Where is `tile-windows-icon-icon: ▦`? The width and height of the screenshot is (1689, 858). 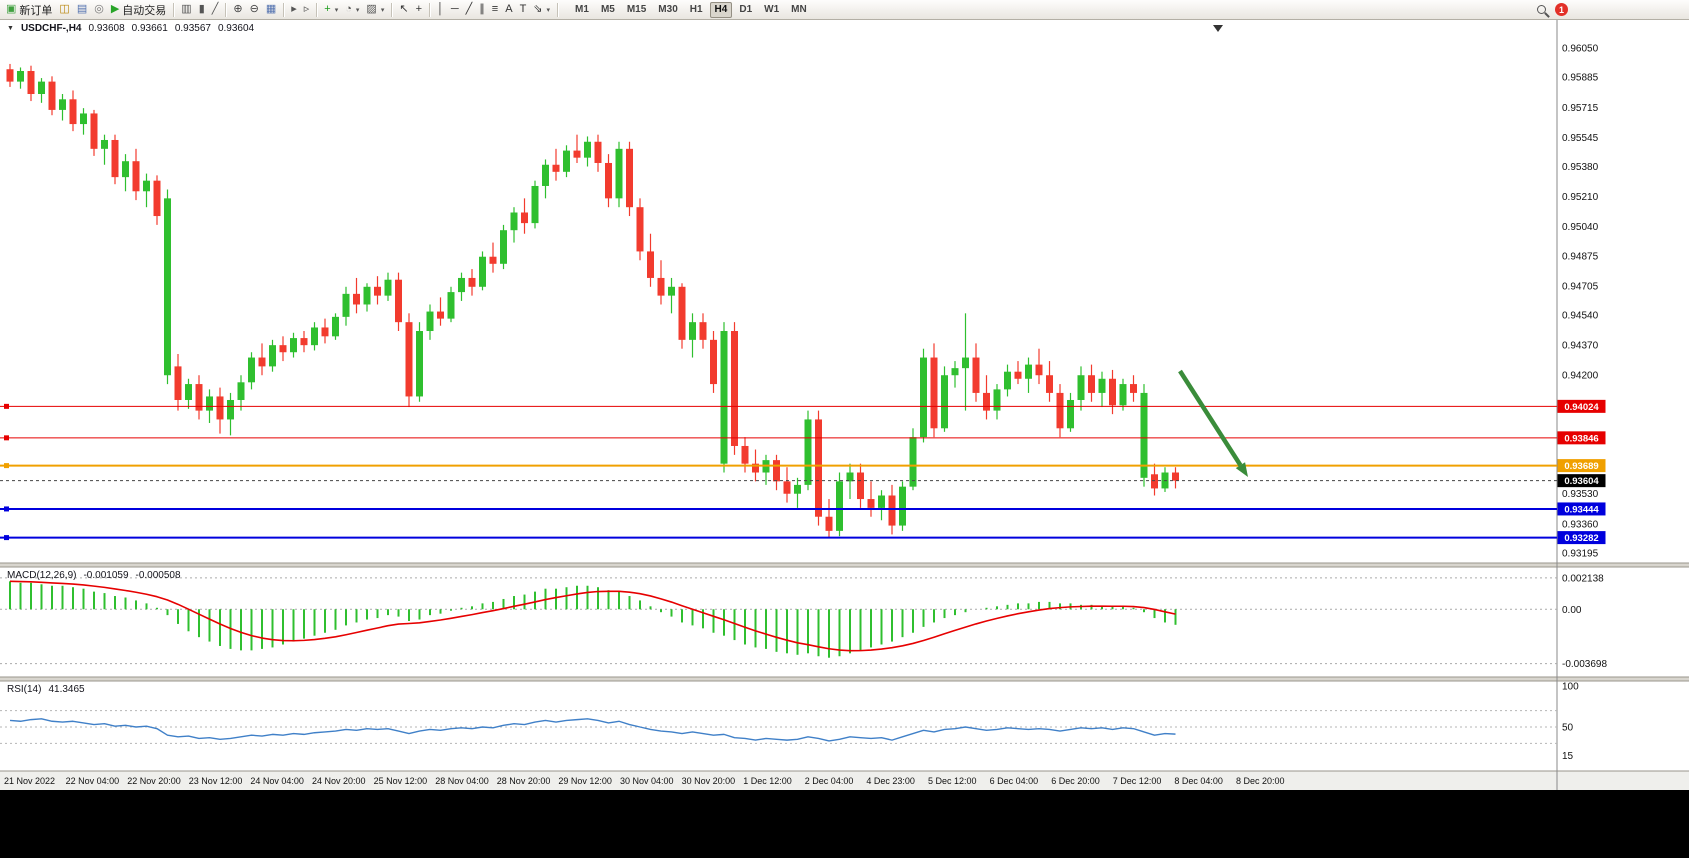 tile-windows-icon-icon: ▦ is located at coordinates (271, 9).